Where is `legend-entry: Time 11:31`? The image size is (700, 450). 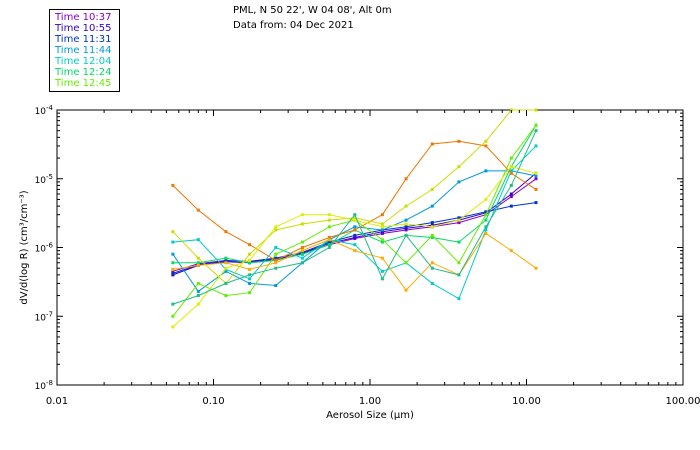 legend-entry: Time 11:31 is located at coordinates (83, 39).